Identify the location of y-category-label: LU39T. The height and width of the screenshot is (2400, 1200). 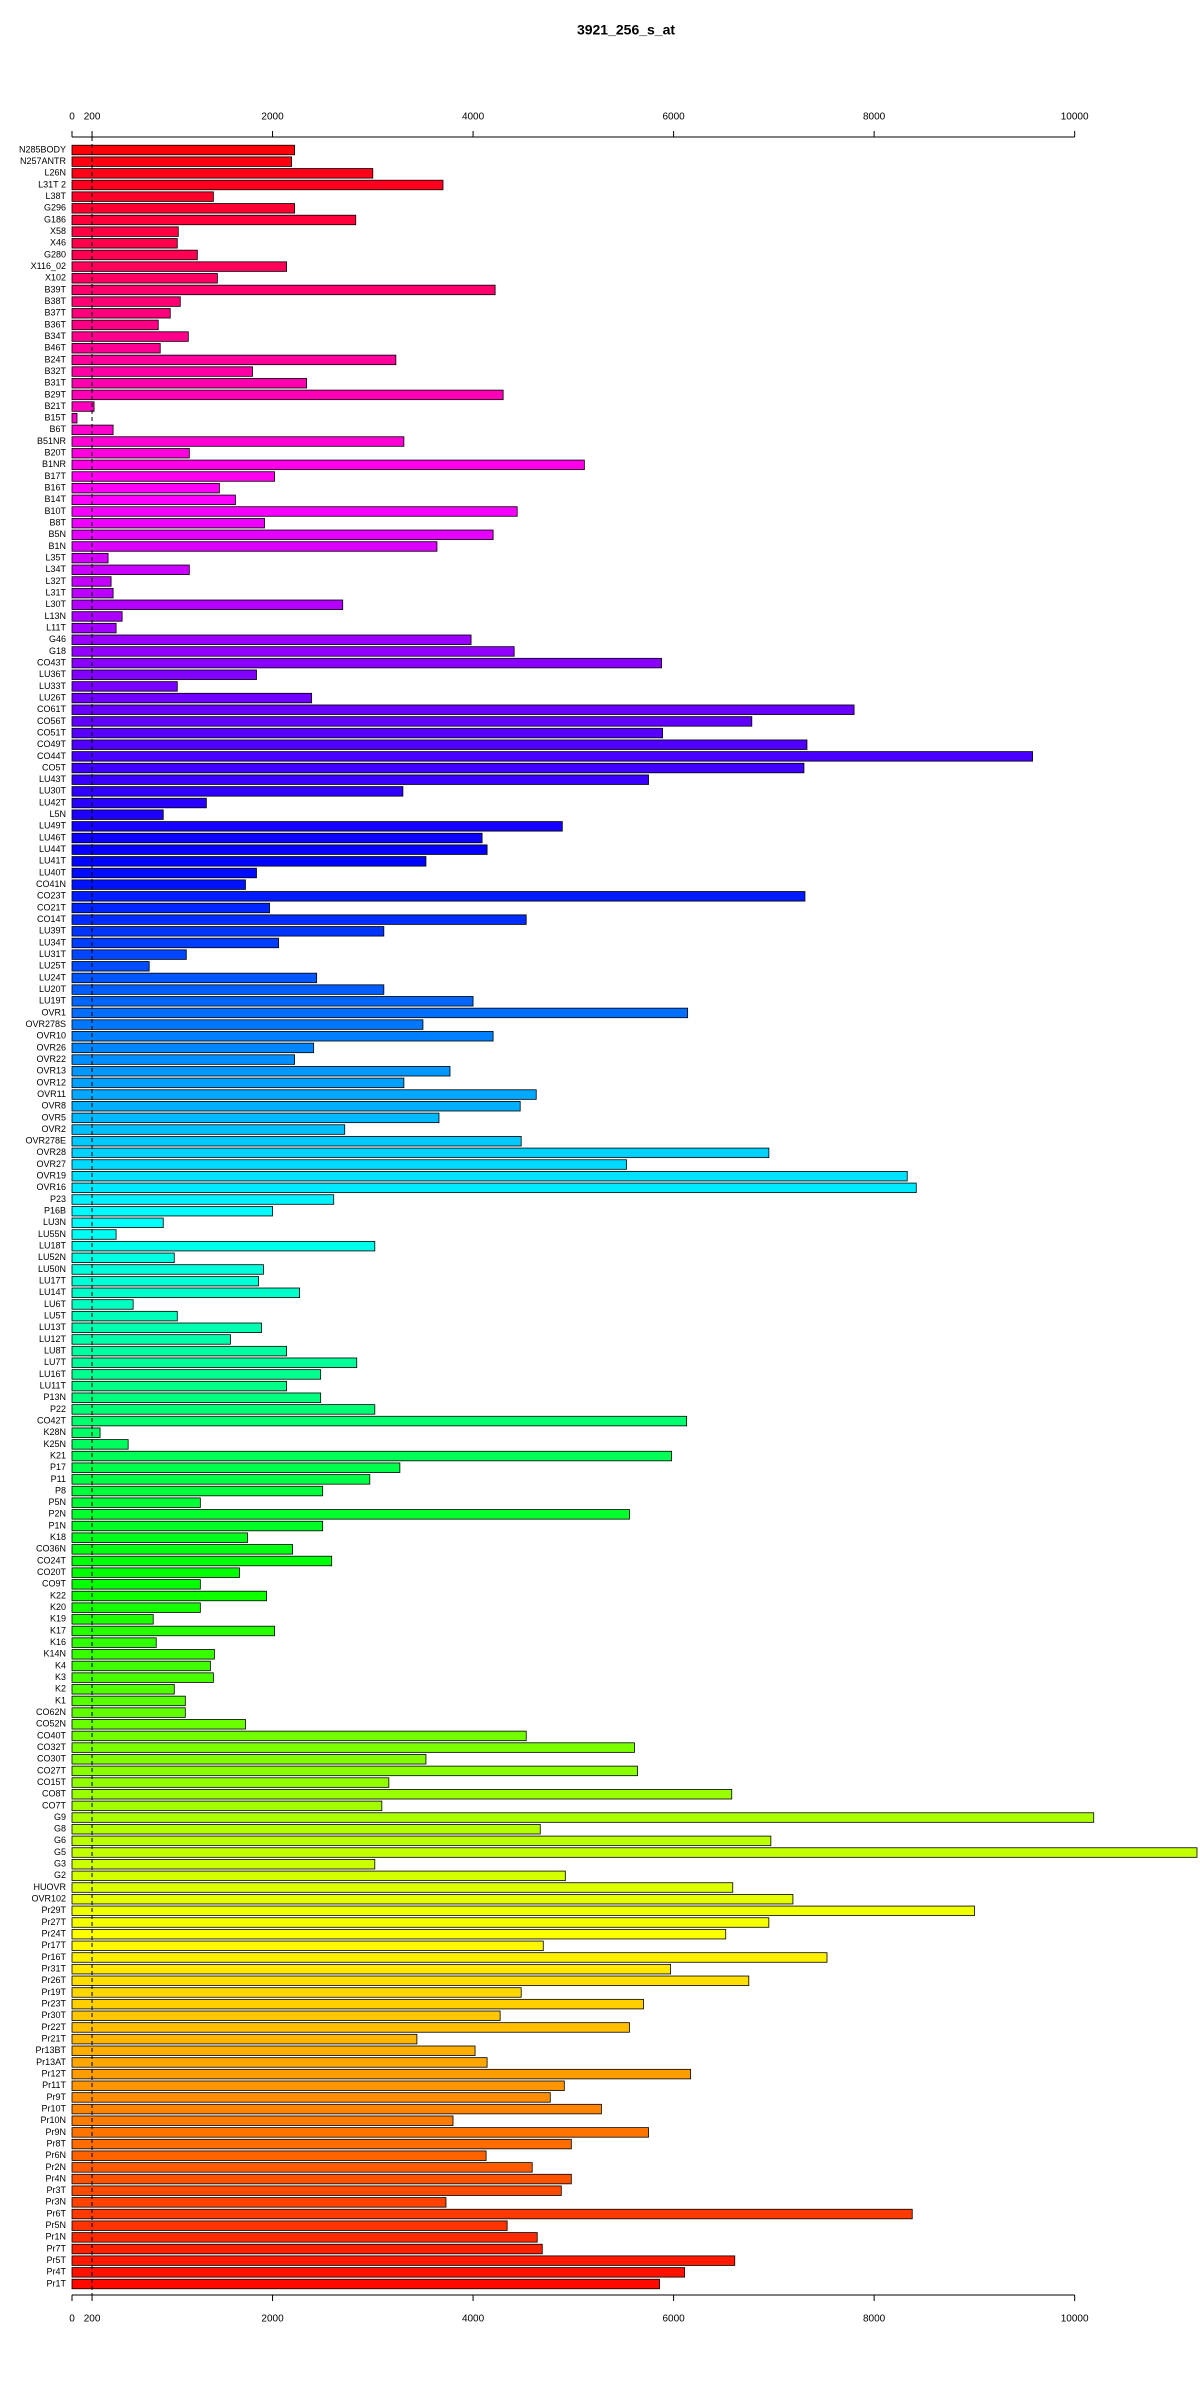
(53, 931).